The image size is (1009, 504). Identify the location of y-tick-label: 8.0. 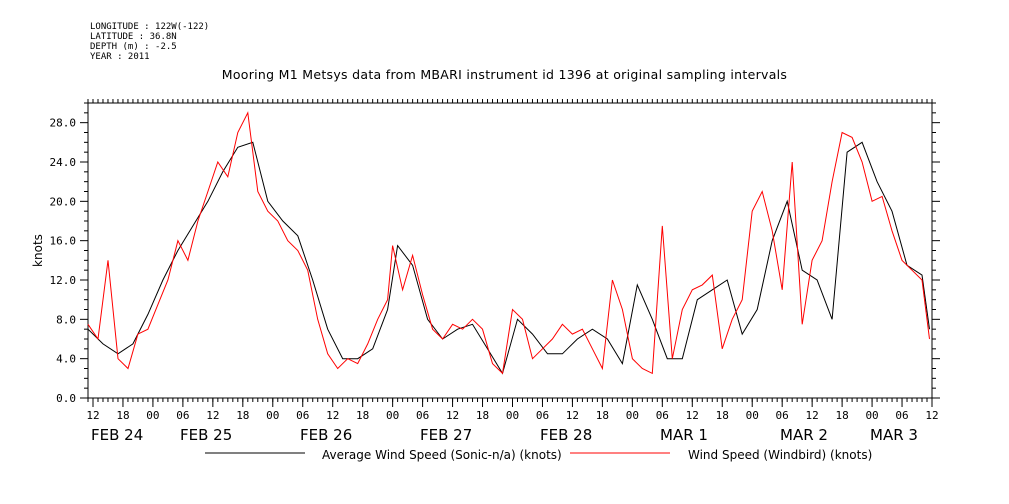
(66, 319).